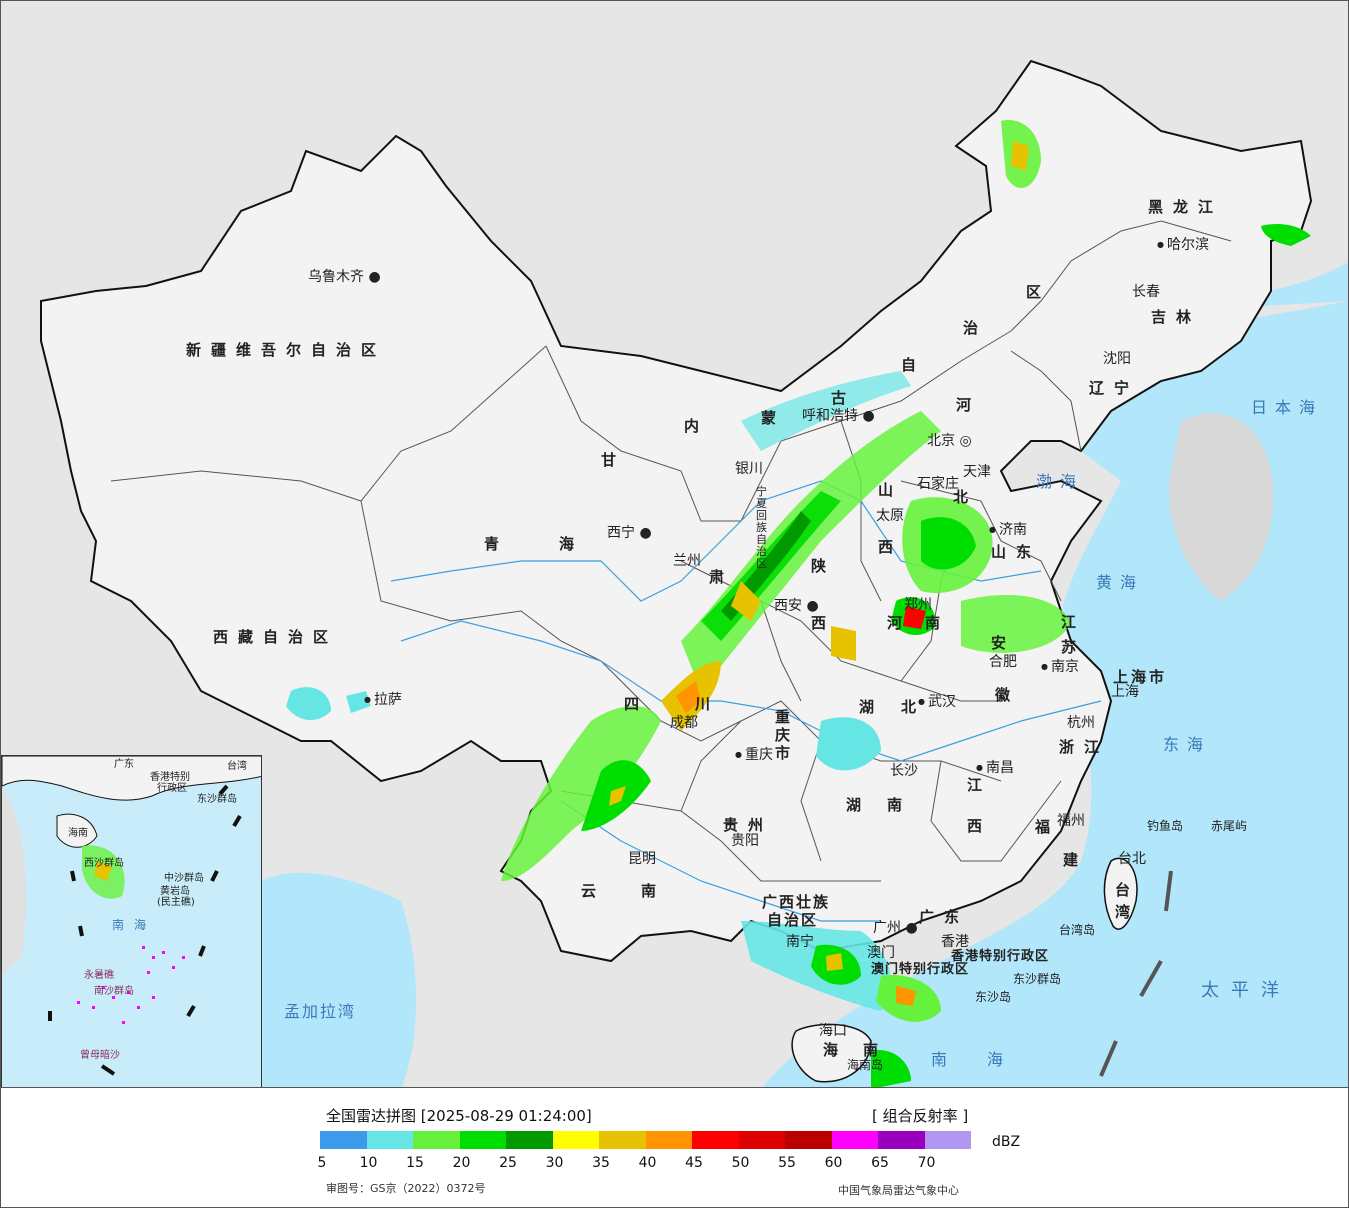  I want to click on province-hunan-1: 湖, so click(859, 805).